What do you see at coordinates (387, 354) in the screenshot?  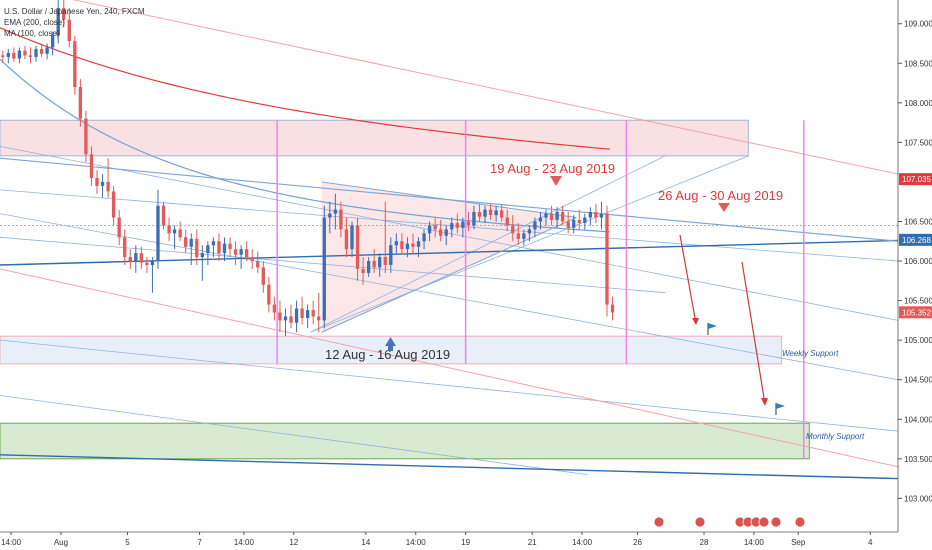 I see `period-label-12-16-aug: 12 Aug - 16 Aug 2019` at bounding box center [387, 354].